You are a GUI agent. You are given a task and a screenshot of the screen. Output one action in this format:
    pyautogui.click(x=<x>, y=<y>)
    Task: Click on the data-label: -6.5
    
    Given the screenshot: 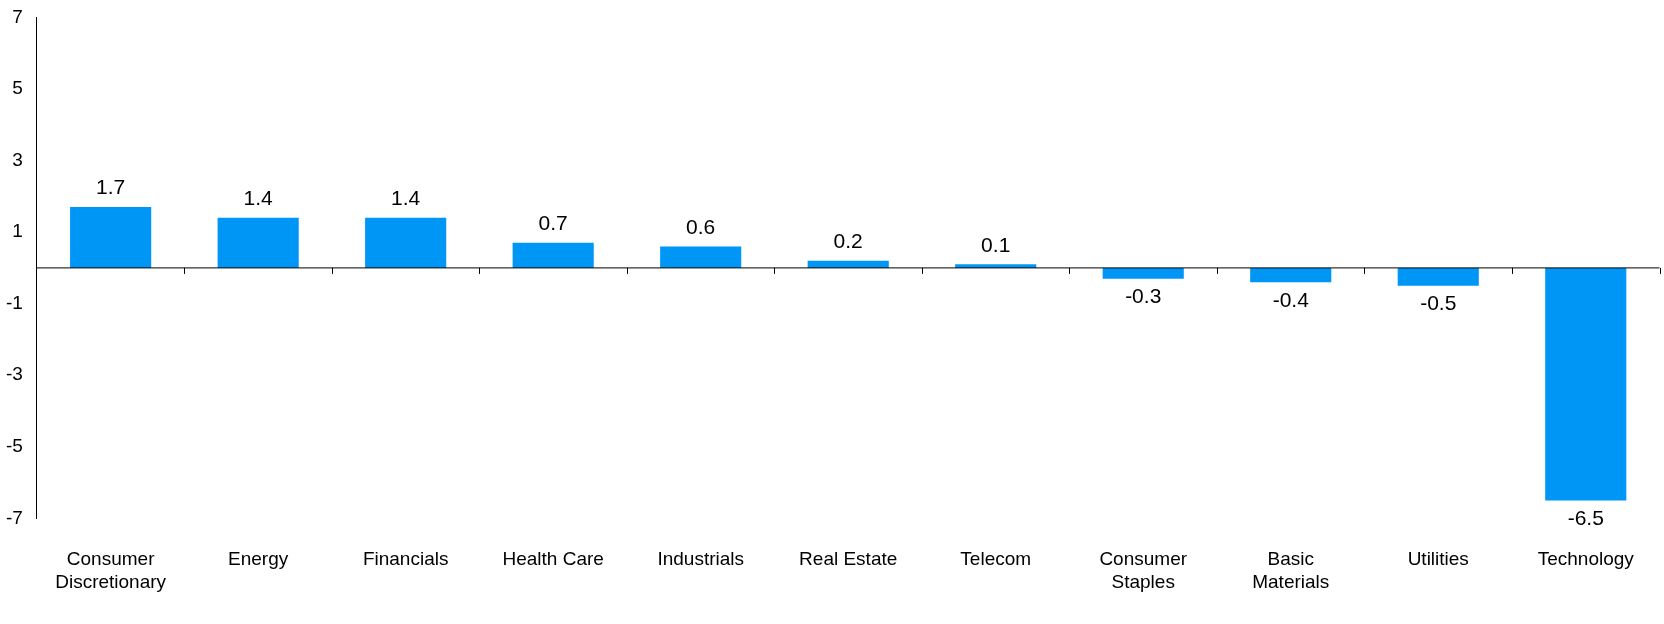 What is the action you would take?
    pyautogui.click(x=1585, y=517)
    